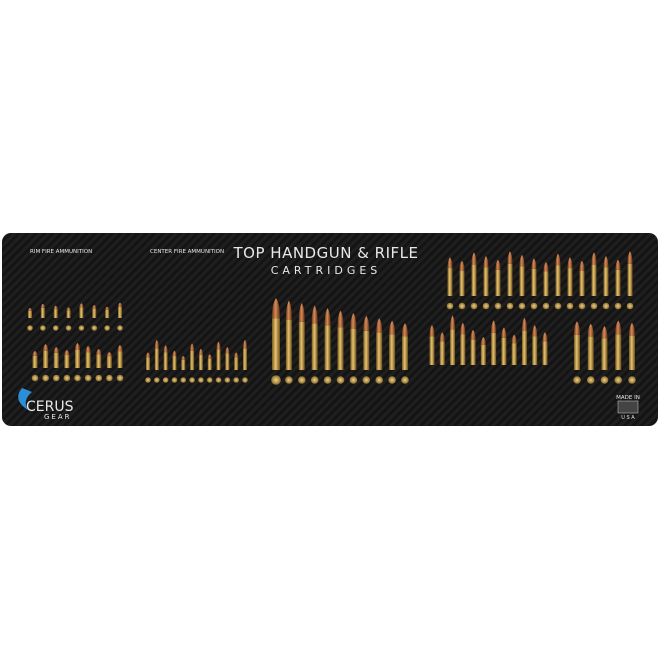 The width and height of the screenshot is (660, 660). What do you see at coordinates (50, 407) in the screenshot?
I see `brand-name: CERUS` at bounding box center [50, 407].